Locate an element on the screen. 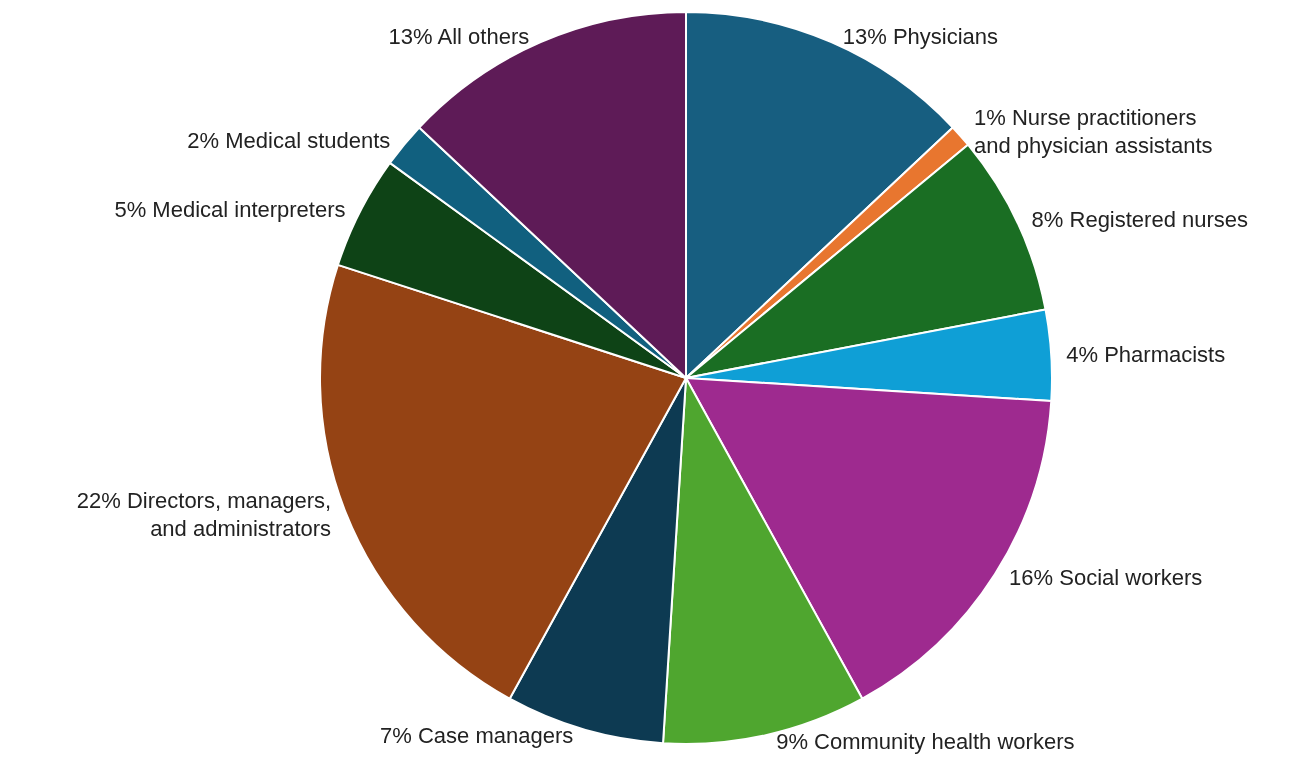  slice-label: 4% Pharmacists is located at coordinates (1146, 355).